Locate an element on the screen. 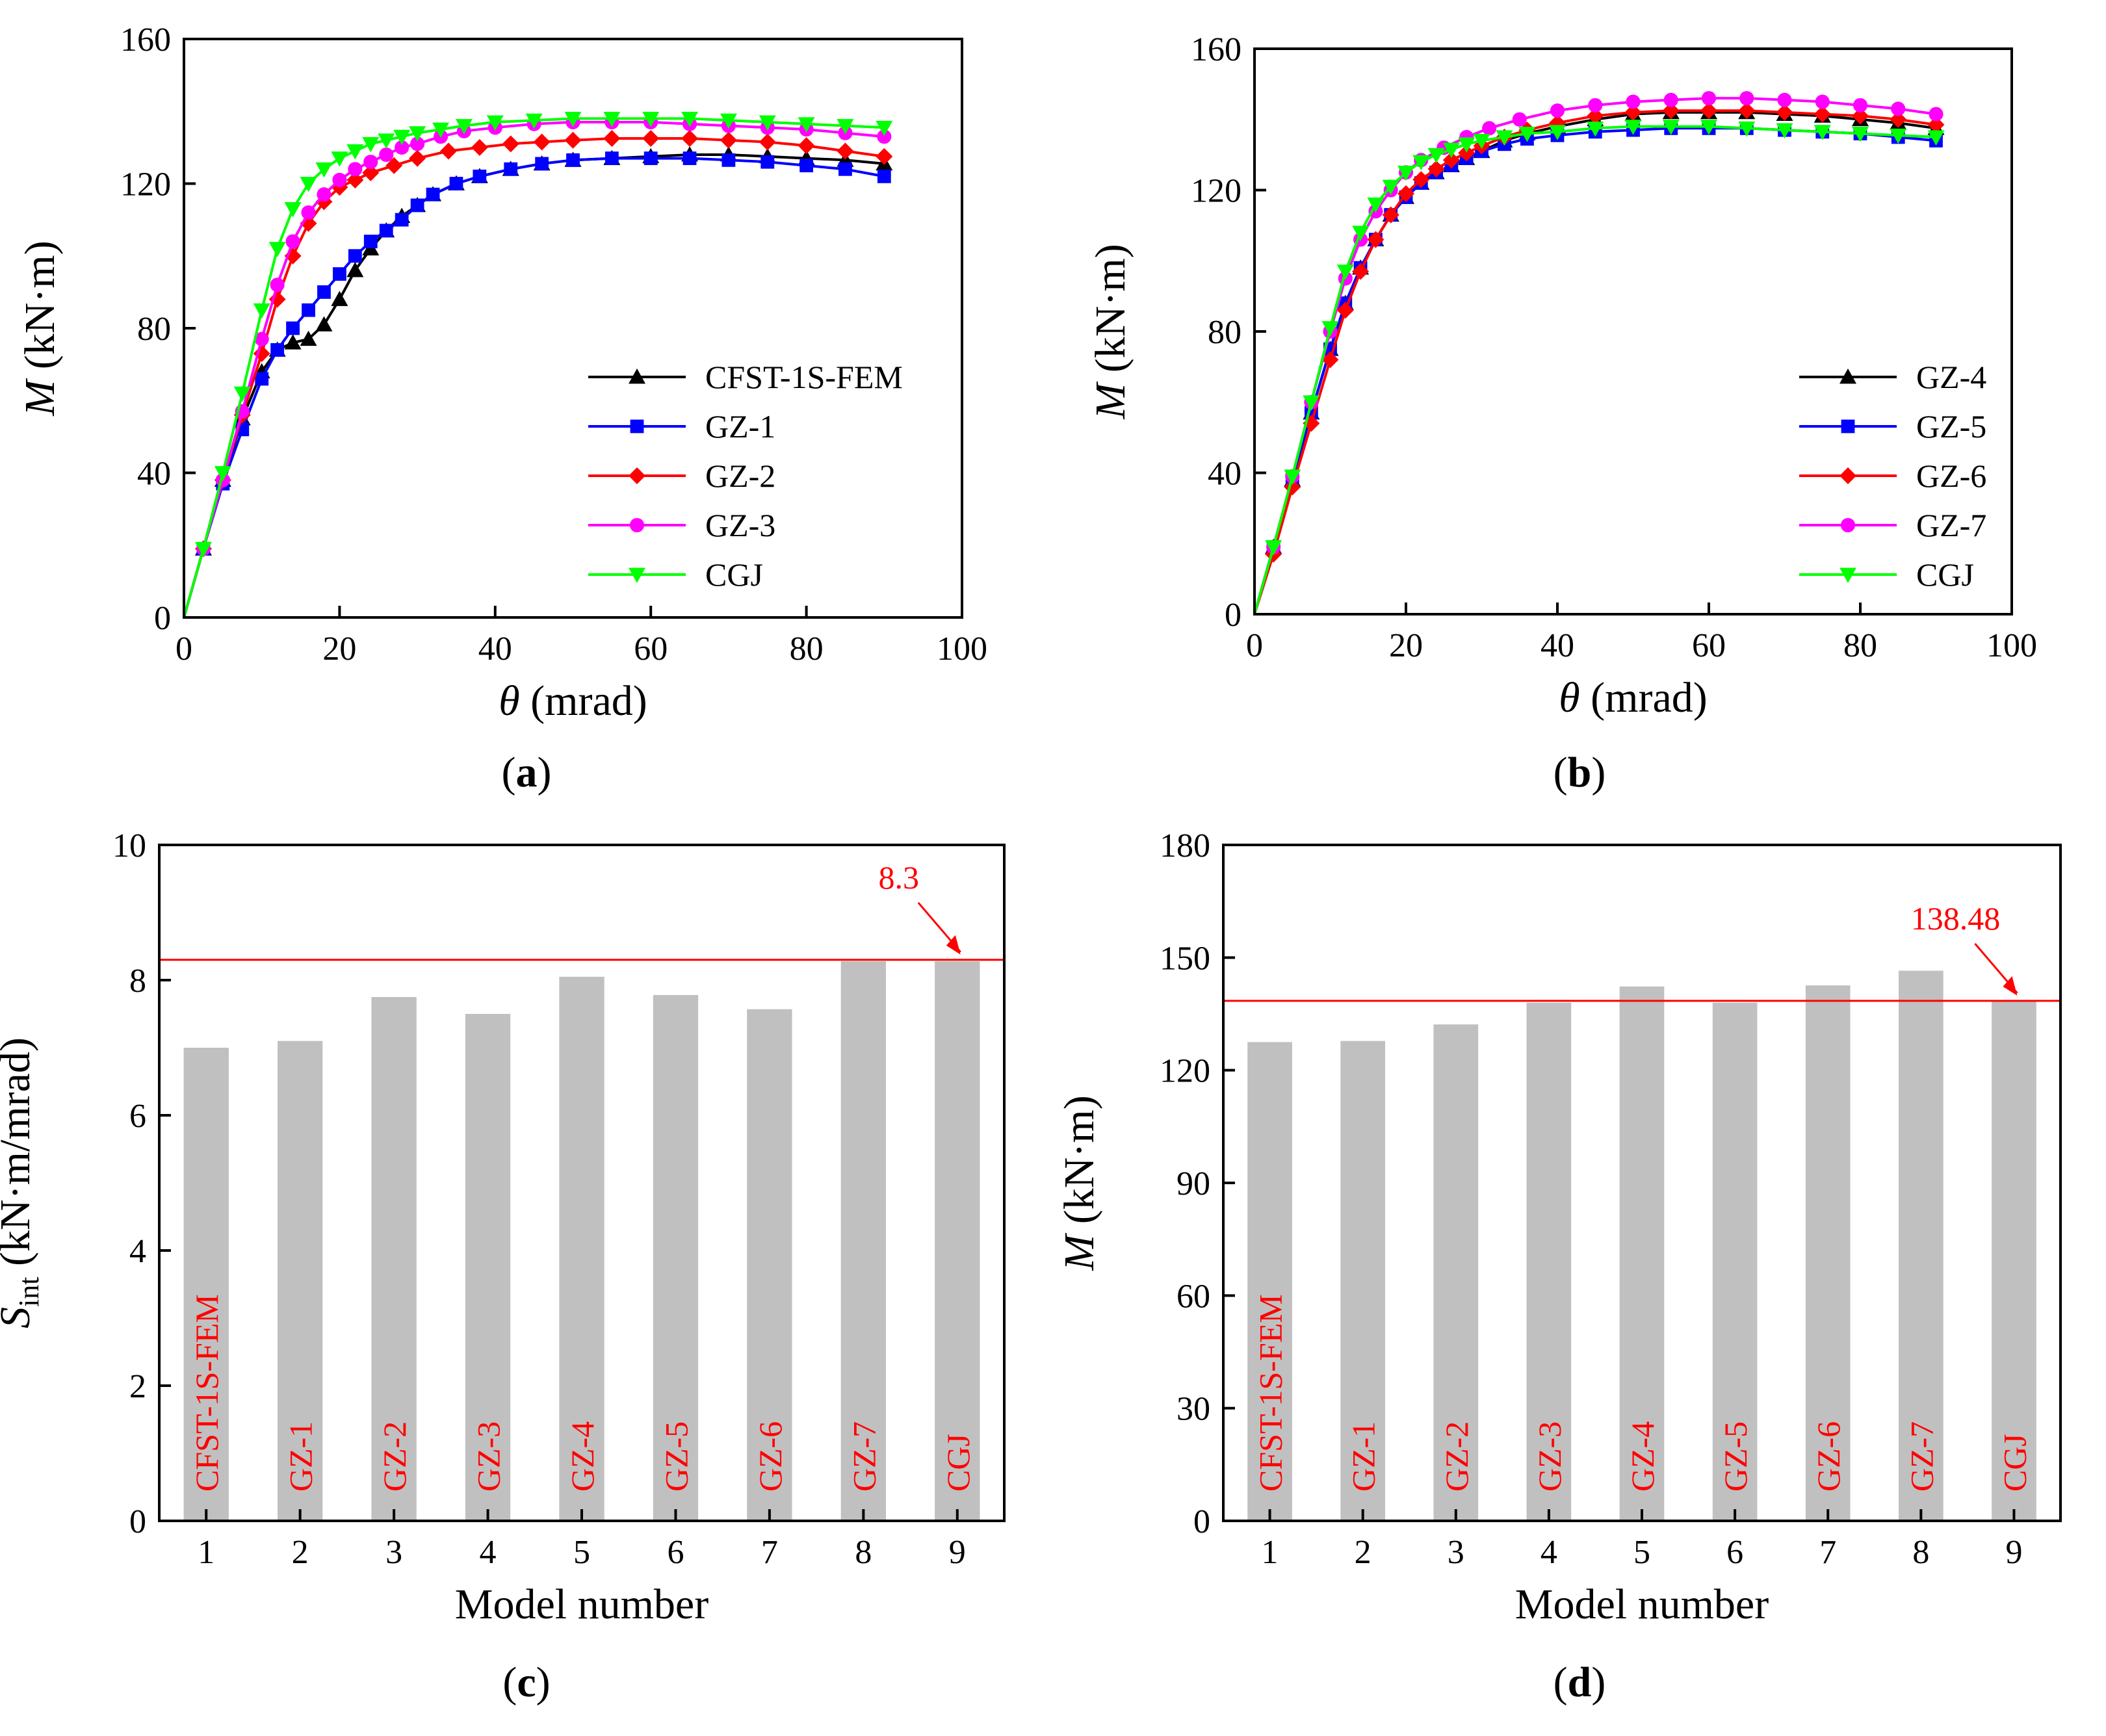 This screenshot has width=2106, height=1736. y-tick-label: 60 is located at coordinates (1193, 1296).